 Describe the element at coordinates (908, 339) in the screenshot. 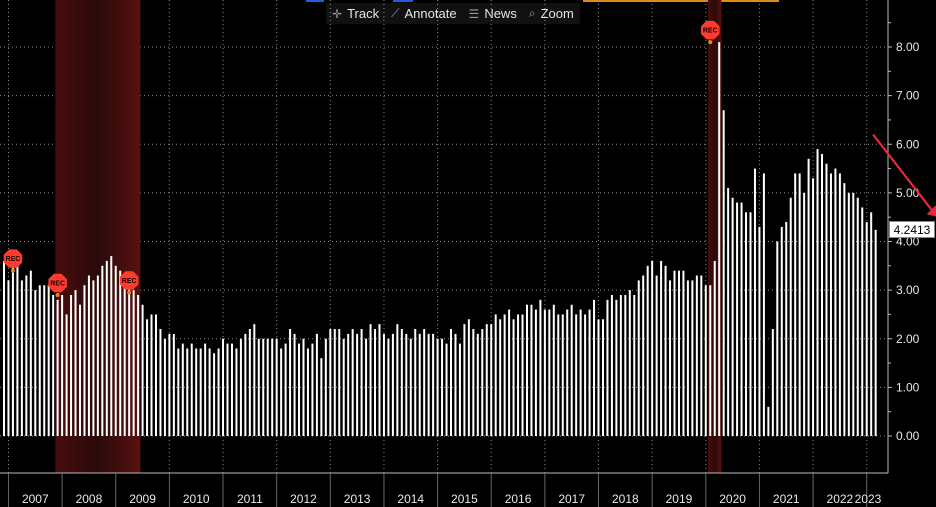

I see `y-tick-label: 2.00` at that location.